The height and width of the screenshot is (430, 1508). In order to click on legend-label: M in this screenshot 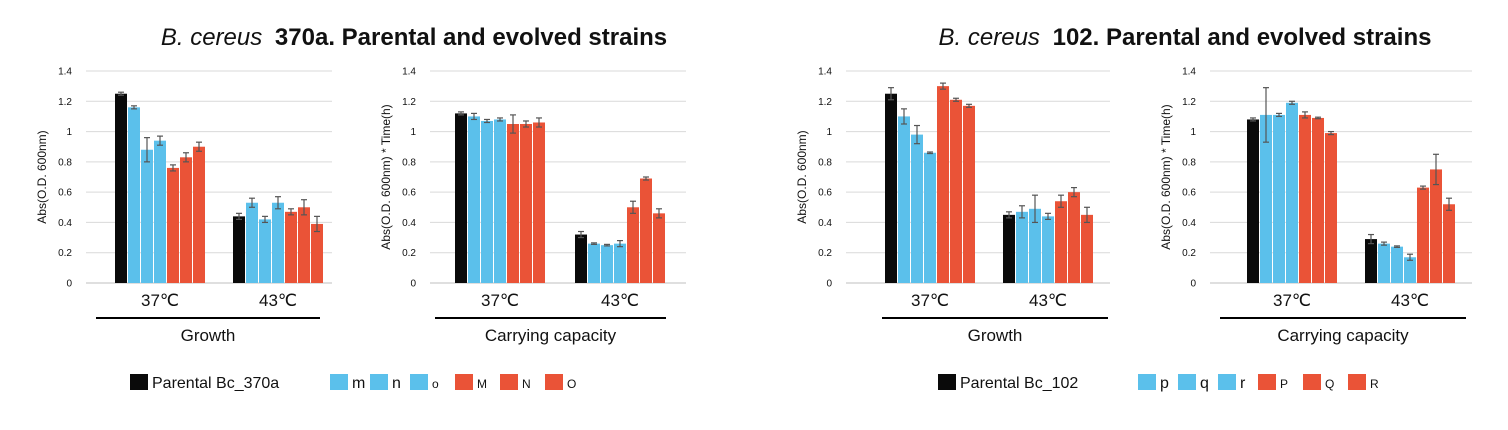, I will do `click(482, 384)`.